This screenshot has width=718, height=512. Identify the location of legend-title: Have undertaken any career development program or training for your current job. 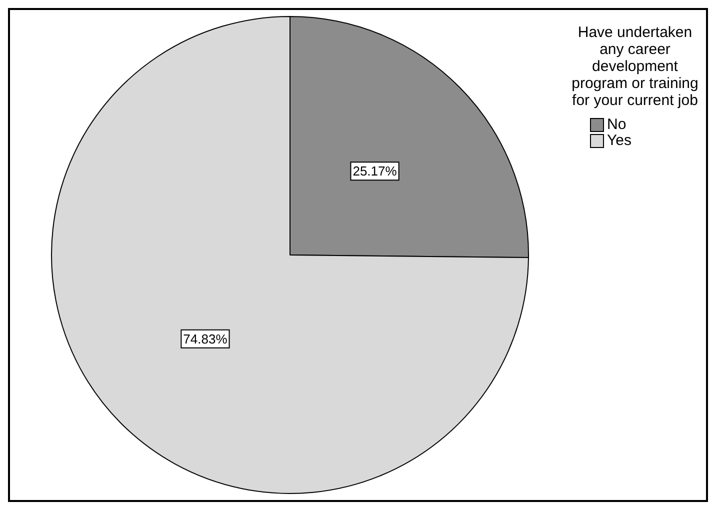
(635, 66).